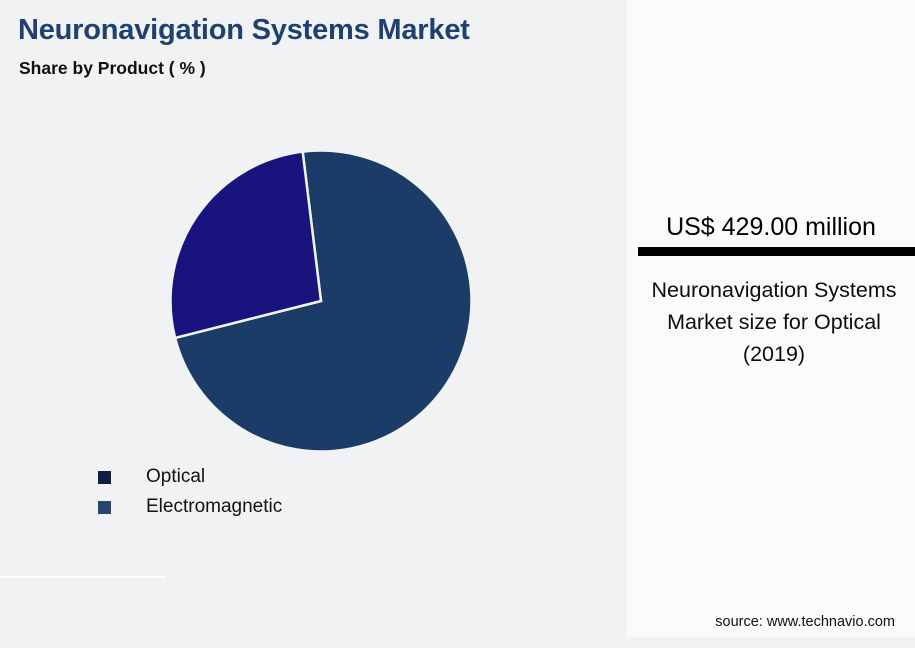 The image size is (915, 648). What do you see at coordinates (244, 30) in the screenshot?
I see `page-title: Neuronavigation Systems Market` at bounding box center [244, 30].